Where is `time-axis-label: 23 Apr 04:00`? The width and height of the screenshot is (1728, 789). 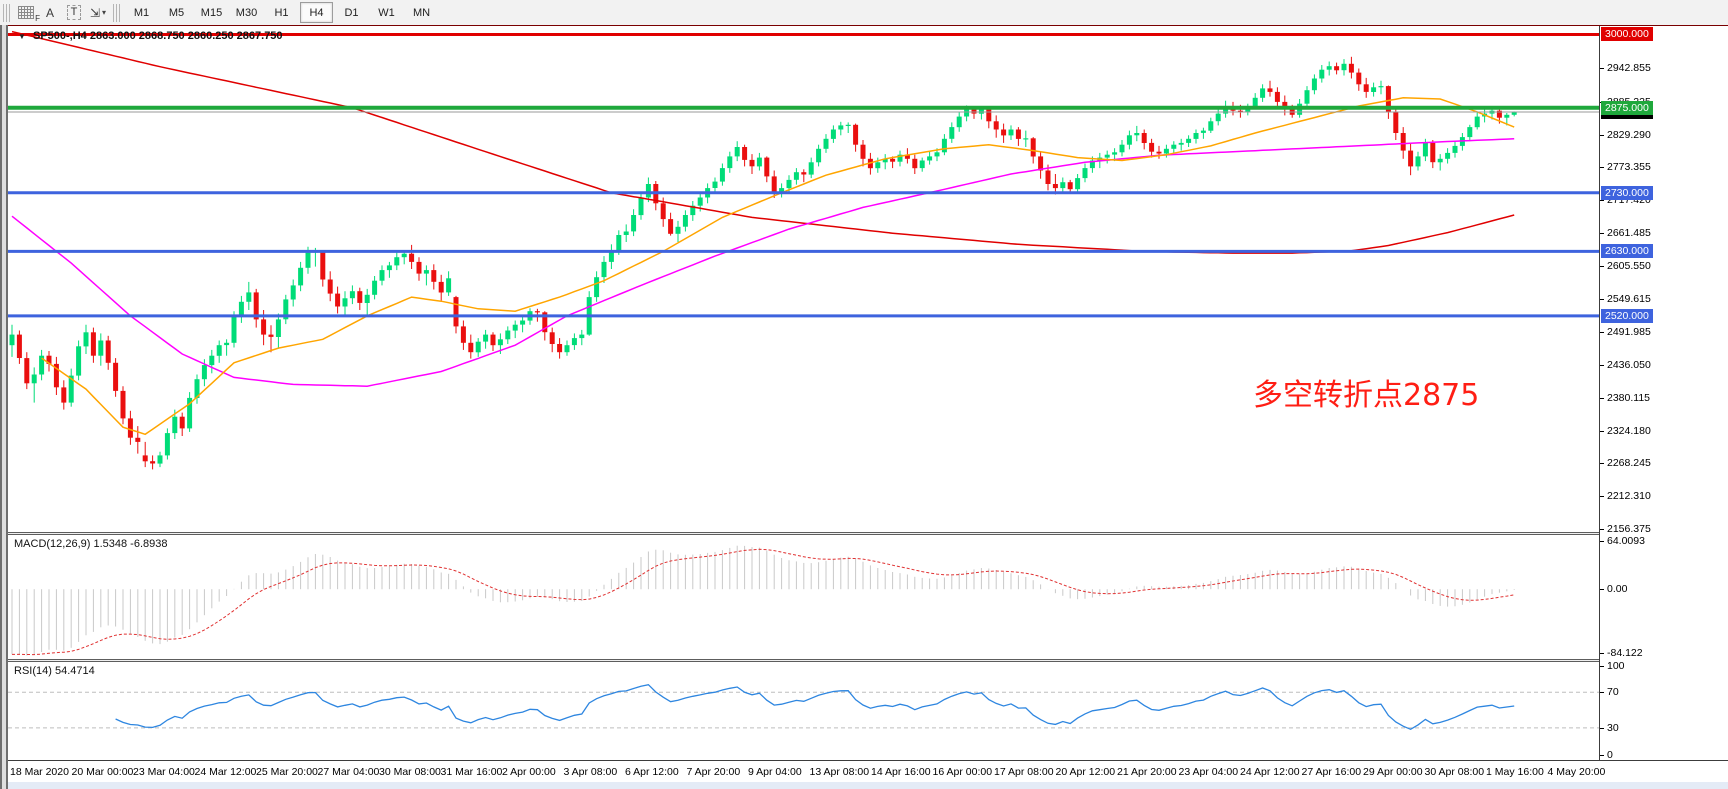
time-axis-label: 23 Apr 04:00 is located at coordinates (1208, 772).